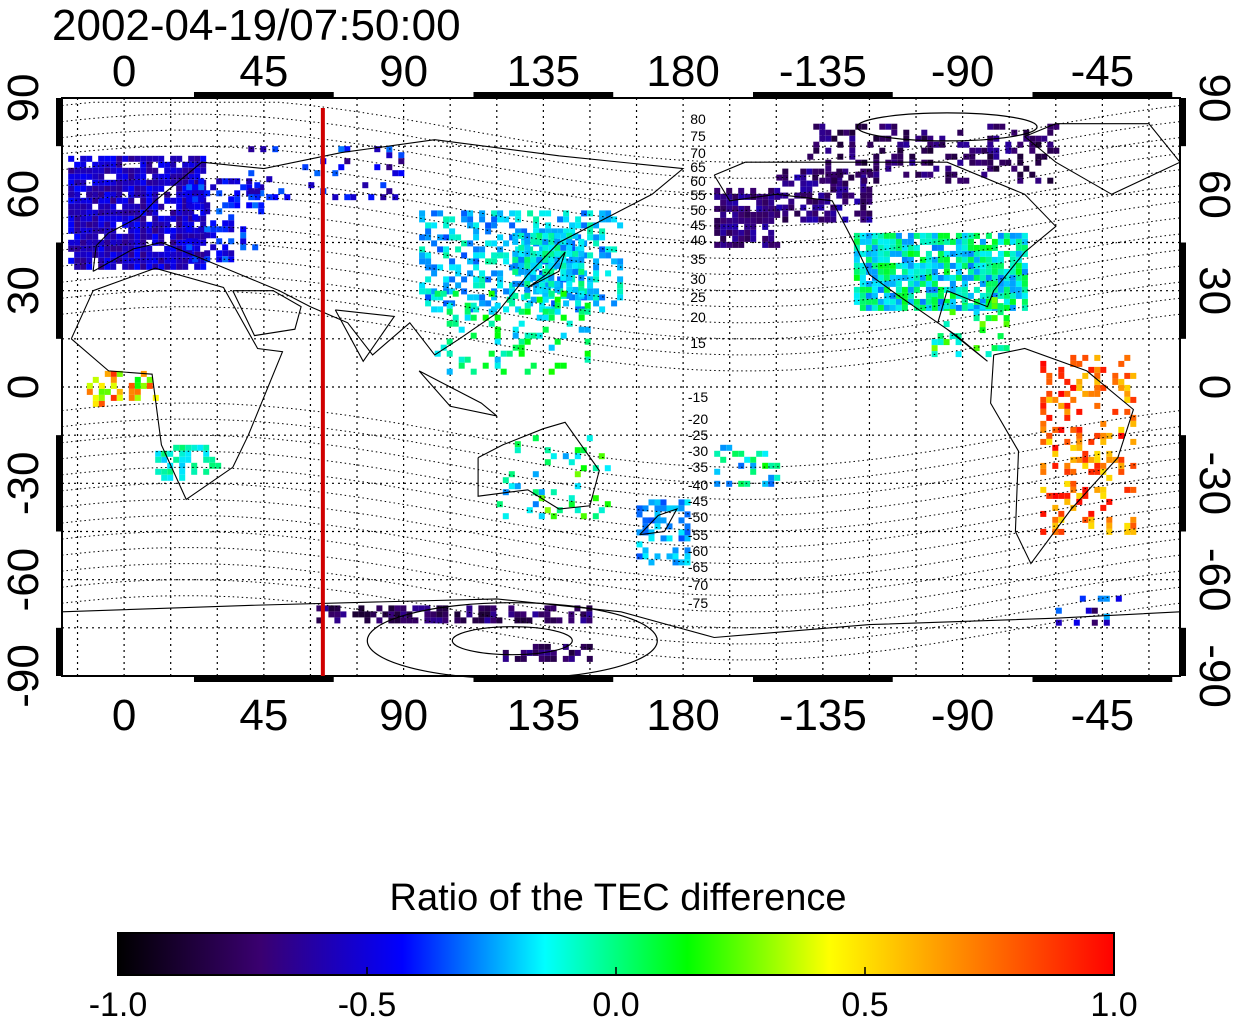 This screenshot has width=1240, height=1024. What do you see at coordinates (1183, 122) in the screenshot?
I see `axis-bar-right` at bounding box center [1183, 122].